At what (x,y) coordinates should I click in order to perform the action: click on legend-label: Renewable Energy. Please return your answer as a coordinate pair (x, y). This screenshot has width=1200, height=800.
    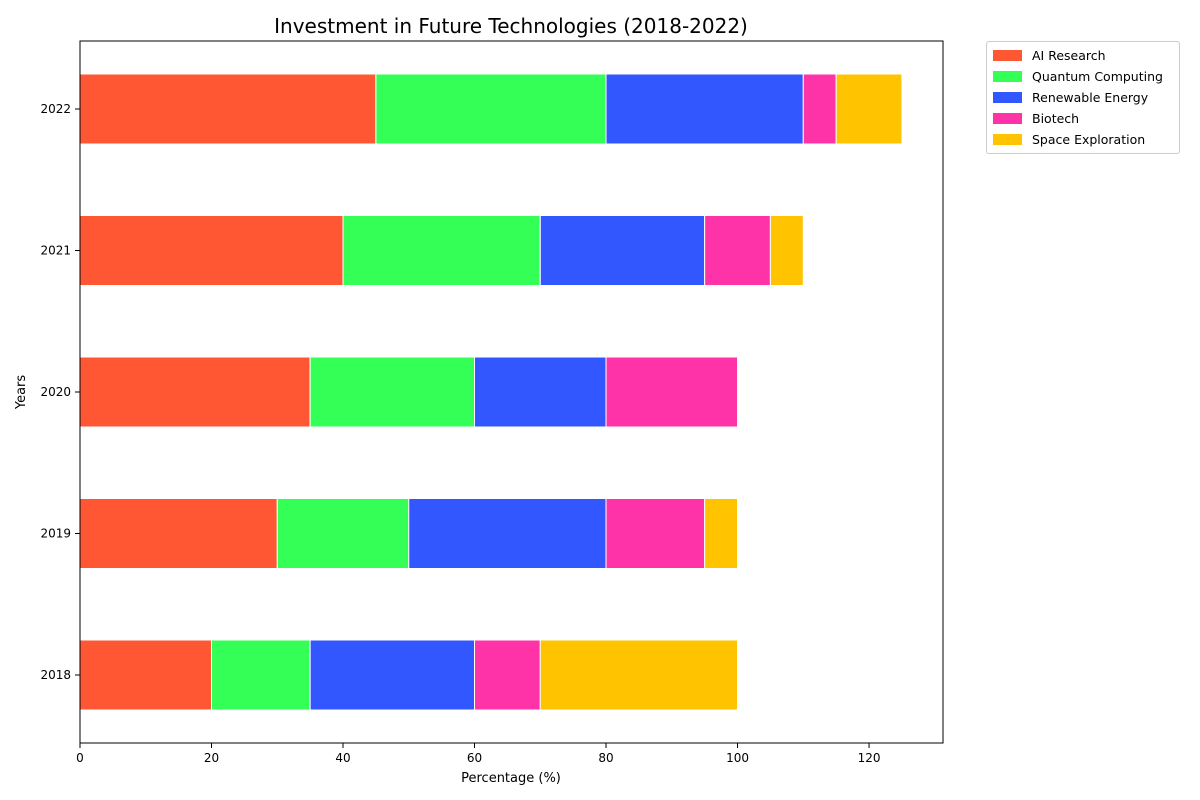
    Looking at the image, I should click on (1090, 97).